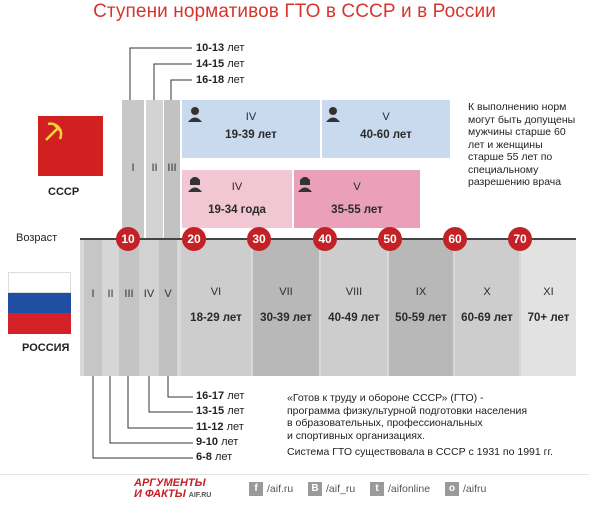 The height and width of the screenshot is (510, 589). What do you see at coordinates (286, 308) in the screenshot?
I see `russia-stage-vii: VII 30-39 лет` at bounding box center [286, 308].